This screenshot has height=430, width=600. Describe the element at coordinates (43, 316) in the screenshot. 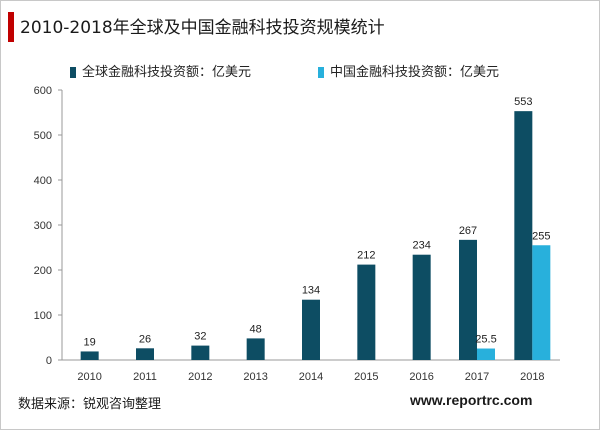

I see `y-tick-label: 100` at that location.